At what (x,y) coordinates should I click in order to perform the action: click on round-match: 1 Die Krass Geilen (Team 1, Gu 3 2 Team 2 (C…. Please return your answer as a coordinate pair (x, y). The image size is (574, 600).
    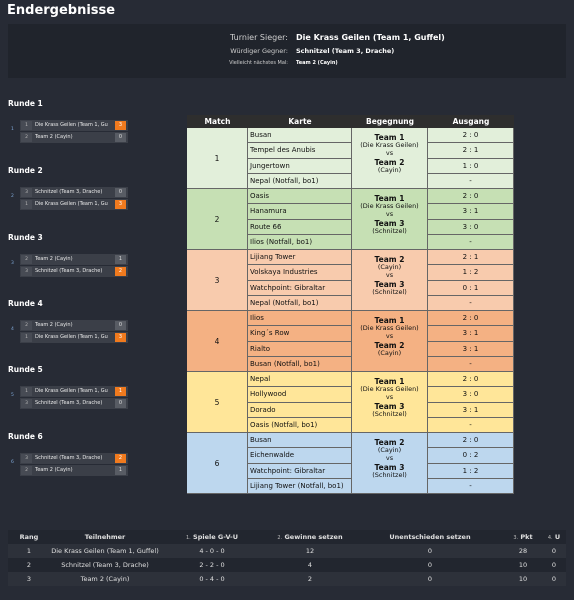
    Looking at the image, I should click on (74, 132).